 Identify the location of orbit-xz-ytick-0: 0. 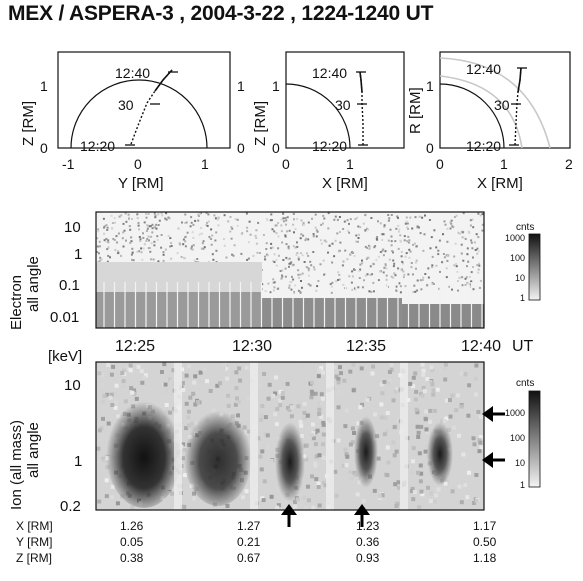
(276, 148).